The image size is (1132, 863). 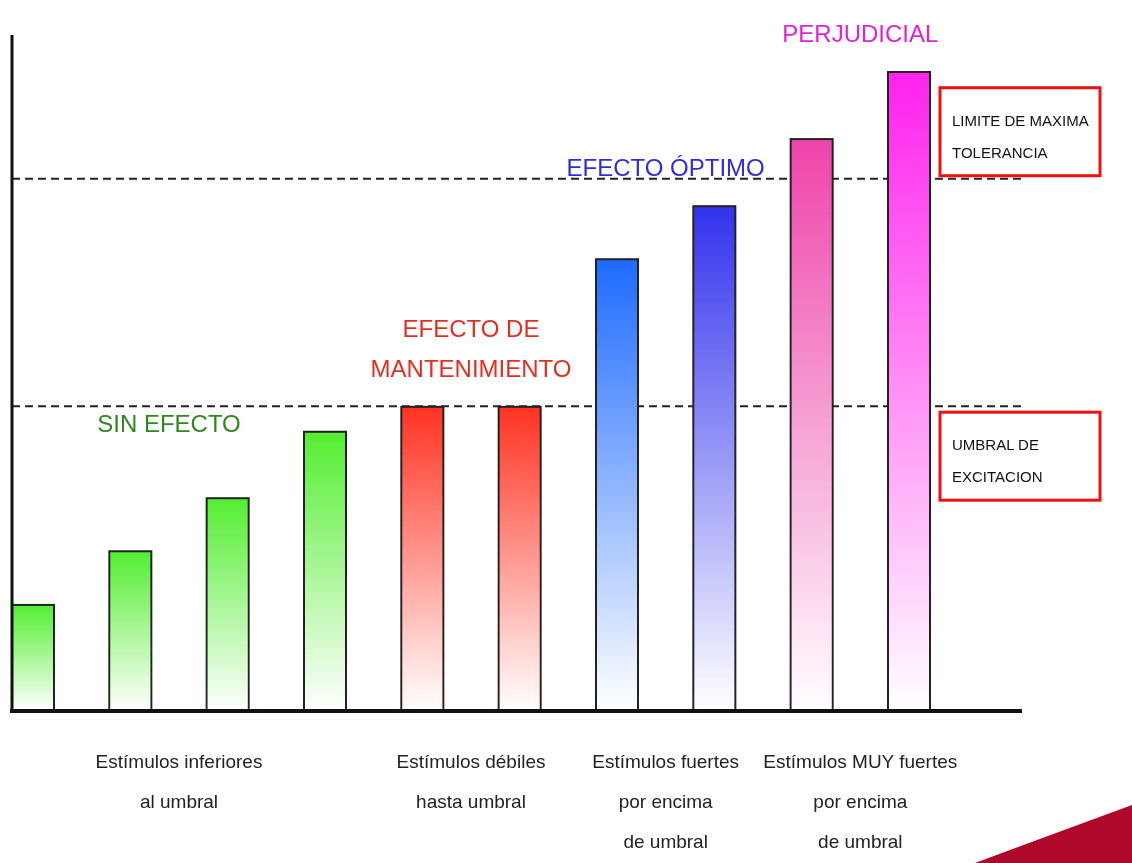 What do you see at coordinates (179, 781) in the screenshot?
I see `text: Estímulos inferiores al umbral` at bounding box center [179, 781].